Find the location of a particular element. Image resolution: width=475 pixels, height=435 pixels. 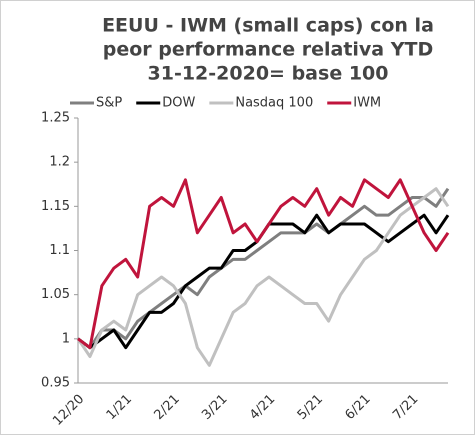

legend-label: IWM is located at coordinates (367, 103).